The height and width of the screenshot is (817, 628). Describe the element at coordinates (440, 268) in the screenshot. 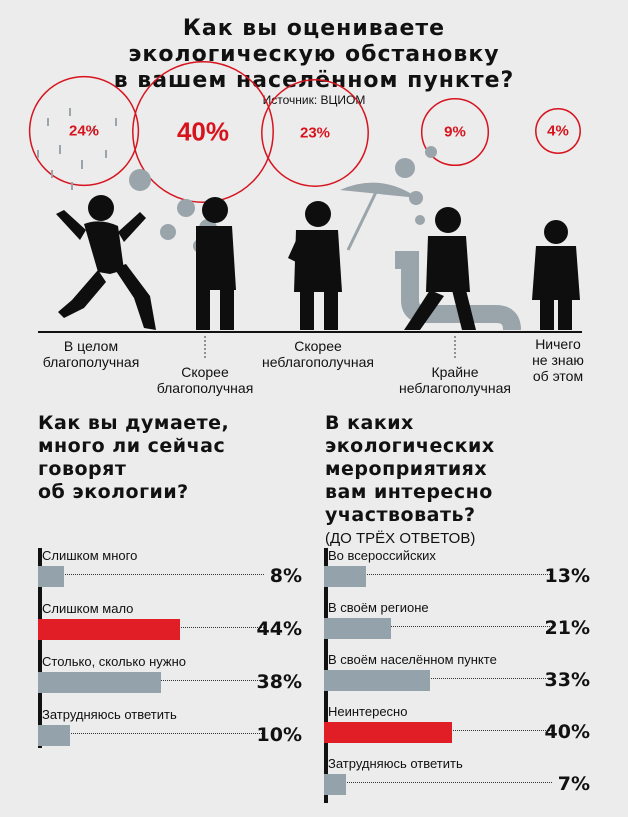

I see `person-4-figure` at that location.